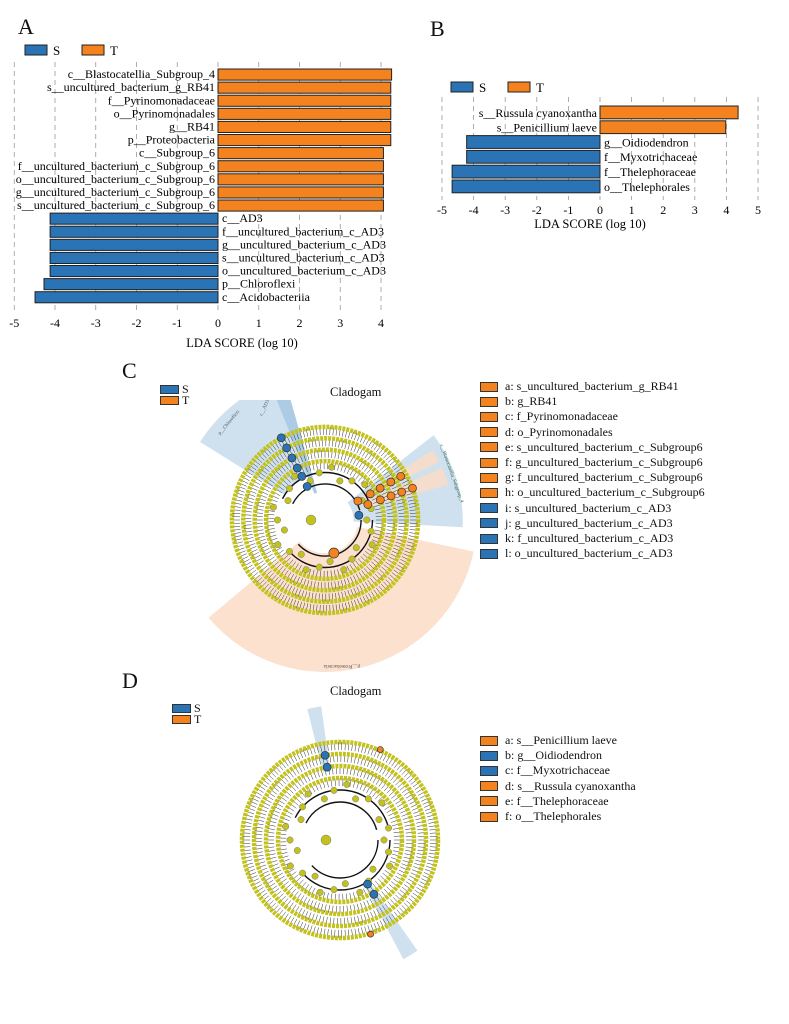 The height and width of the screenshot is (1024, 789). I want to click on bar-label: c__Blastocatellia_Subgroup_4, so click(141, 74).